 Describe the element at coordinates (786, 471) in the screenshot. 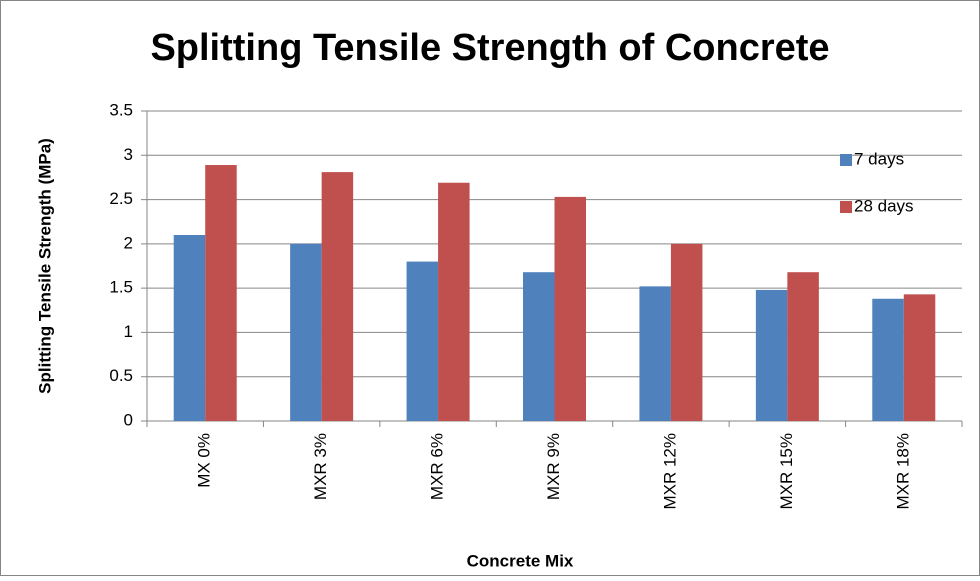

I see `x-tick-label: MXR 15%` at that location.